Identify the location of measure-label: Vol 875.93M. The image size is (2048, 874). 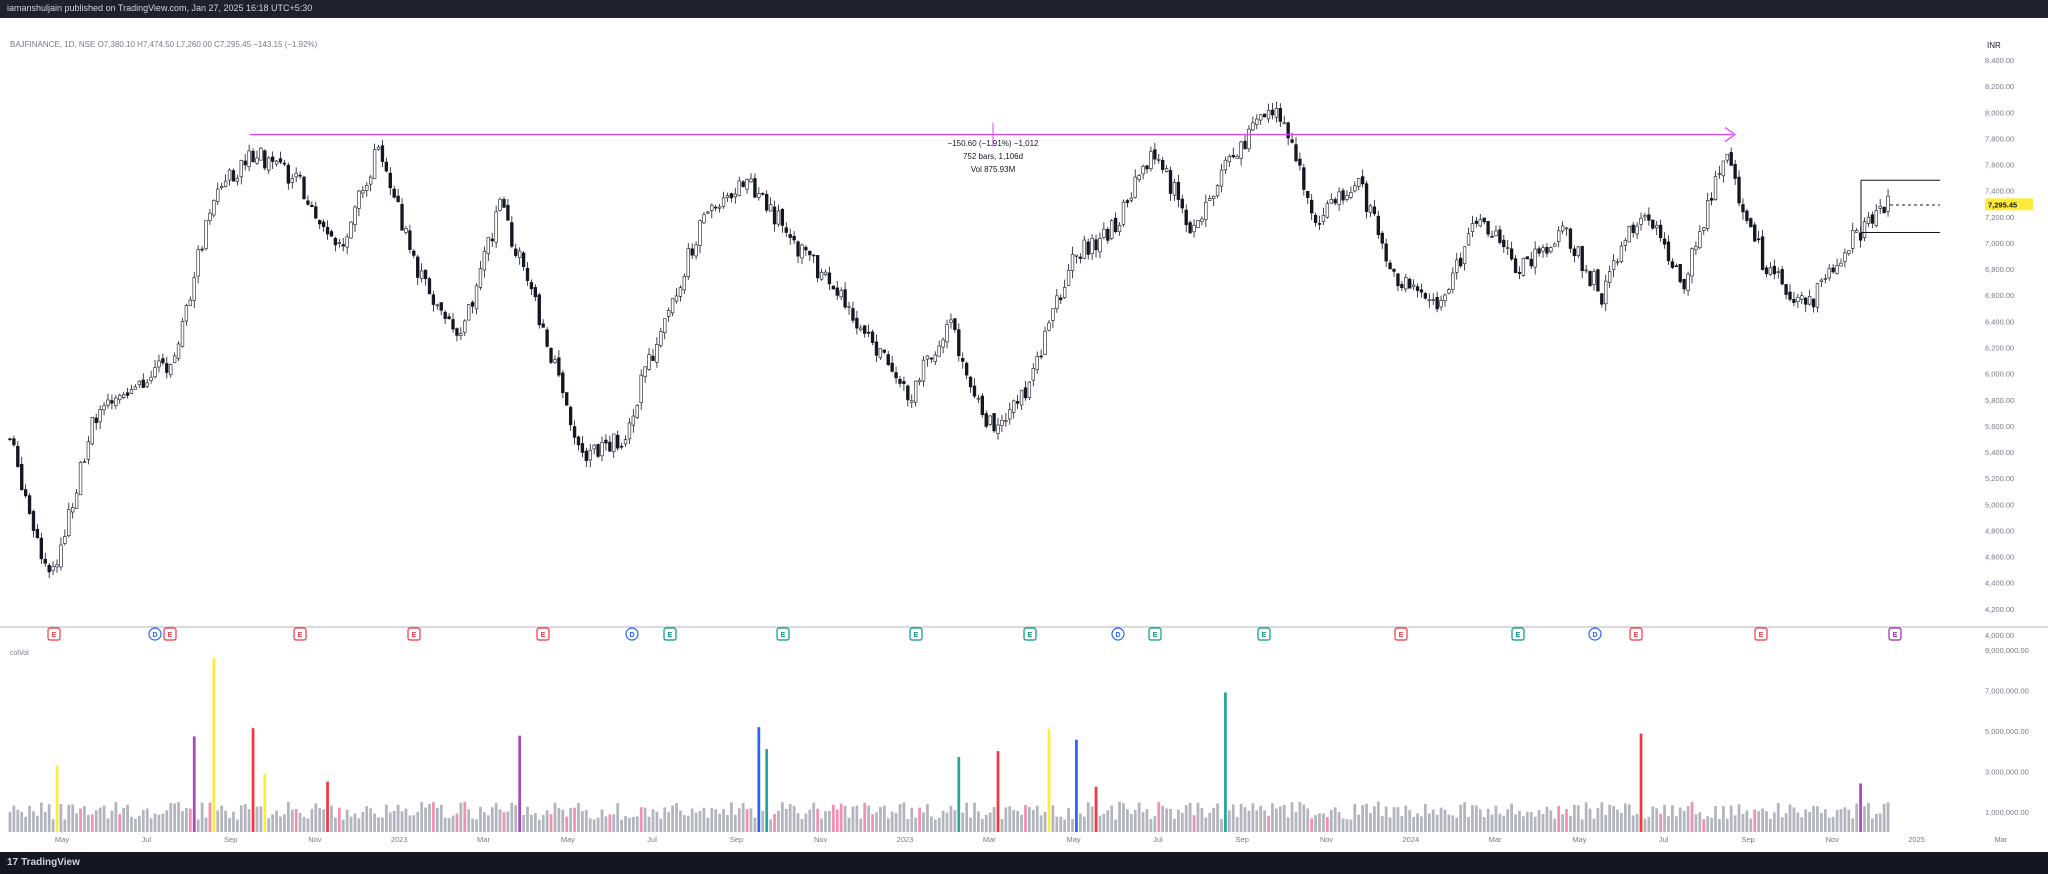
(993, 169).